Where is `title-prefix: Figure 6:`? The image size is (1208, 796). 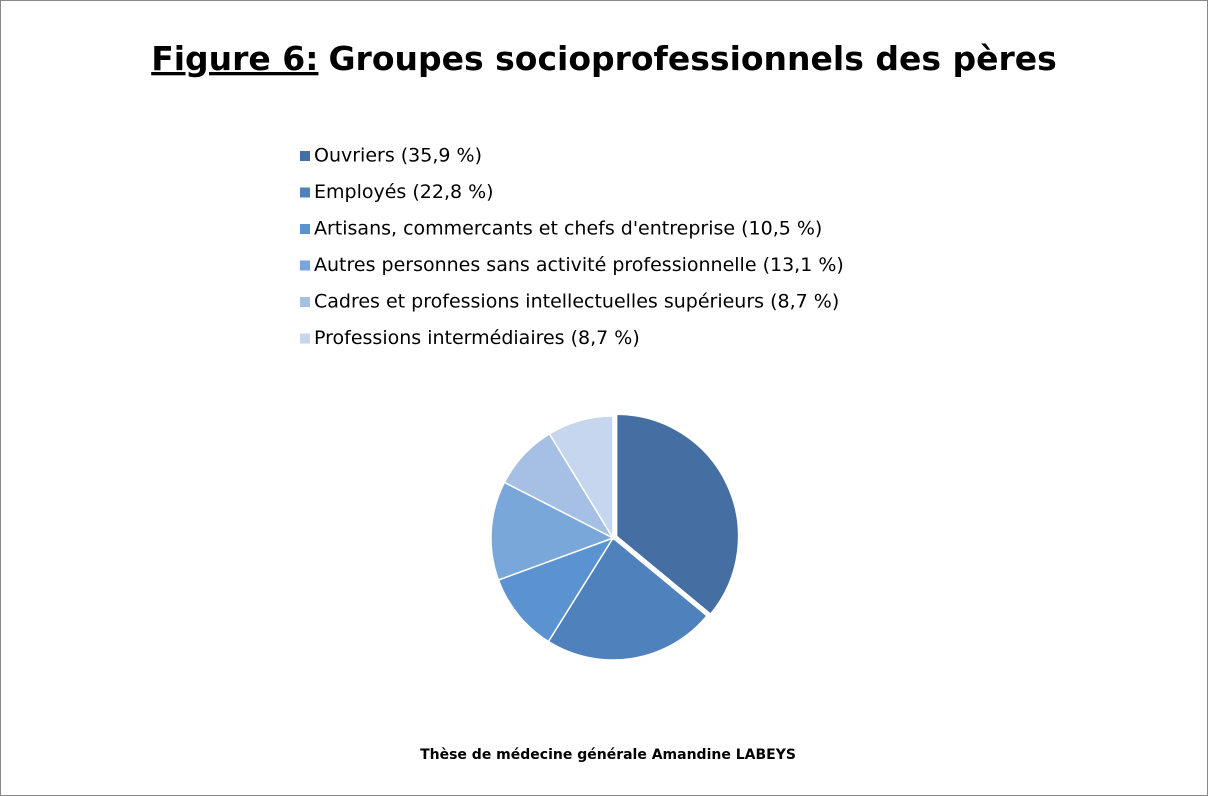
title-prefix: Figure 6: is located at coordinates (234, 58).